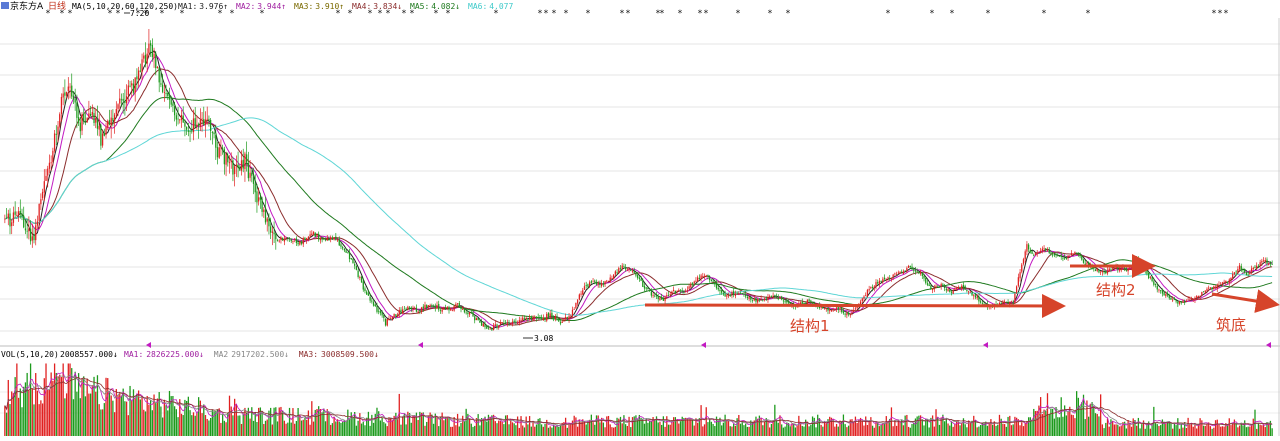 The image size is (1280, 441). What do you see at coordinates (329, 6) in the screenshot?
I see `ma-header-value: 3.910↑` at bounding box center [329, 6].